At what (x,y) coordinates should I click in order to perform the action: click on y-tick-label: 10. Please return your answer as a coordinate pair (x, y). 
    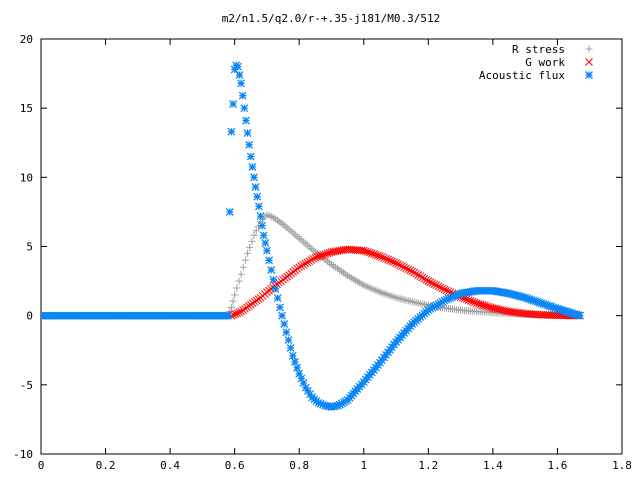
    Looking at the image, I should click on (26, 177).